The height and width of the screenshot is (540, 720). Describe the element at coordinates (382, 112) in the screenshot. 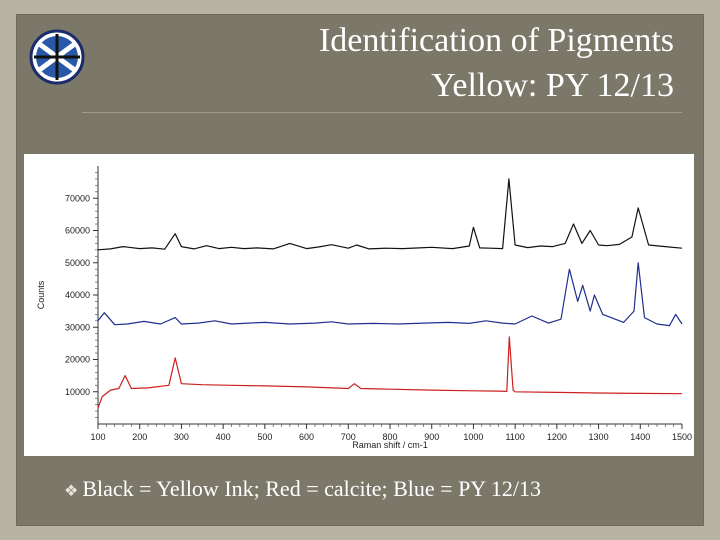

I see `title-divider` at that location.